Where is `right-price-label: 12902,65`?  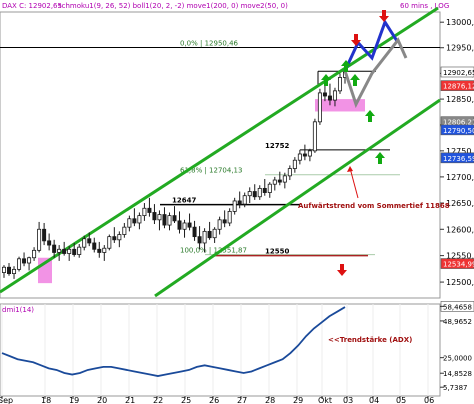 right-price-label: 12902,65 is located at coordinates (458, 73).